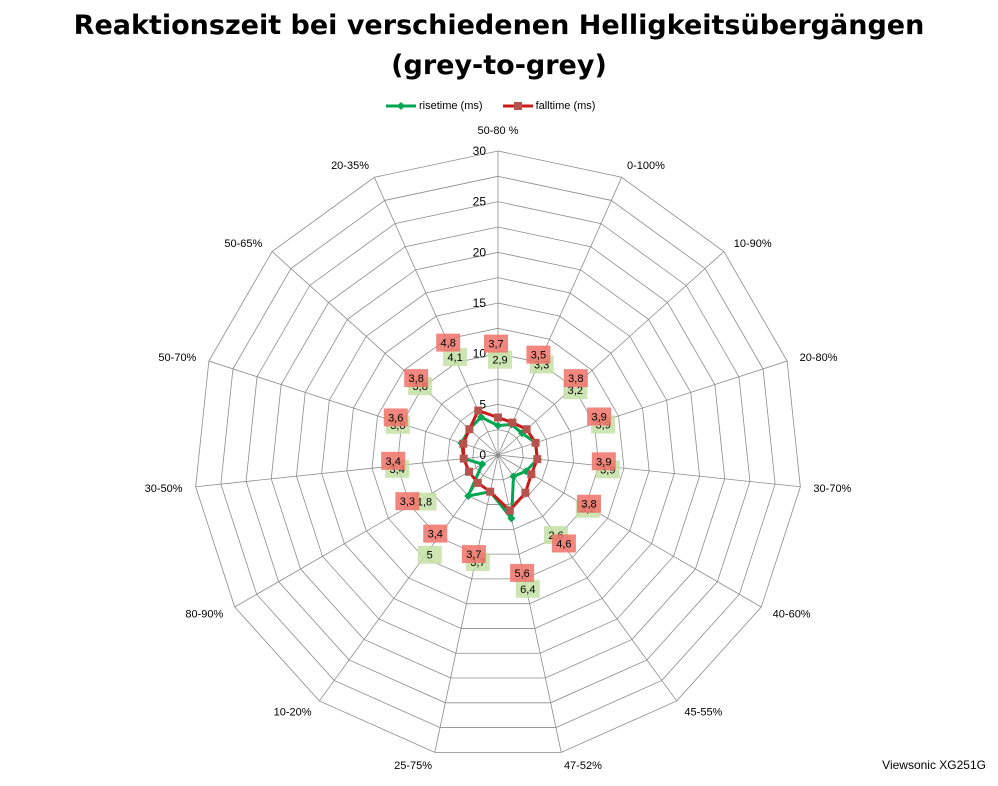 The image size is (998, 786). Describe the element at coordinates (164, 489) in the screenshot. I see `category-label: 30-50%` at that location.